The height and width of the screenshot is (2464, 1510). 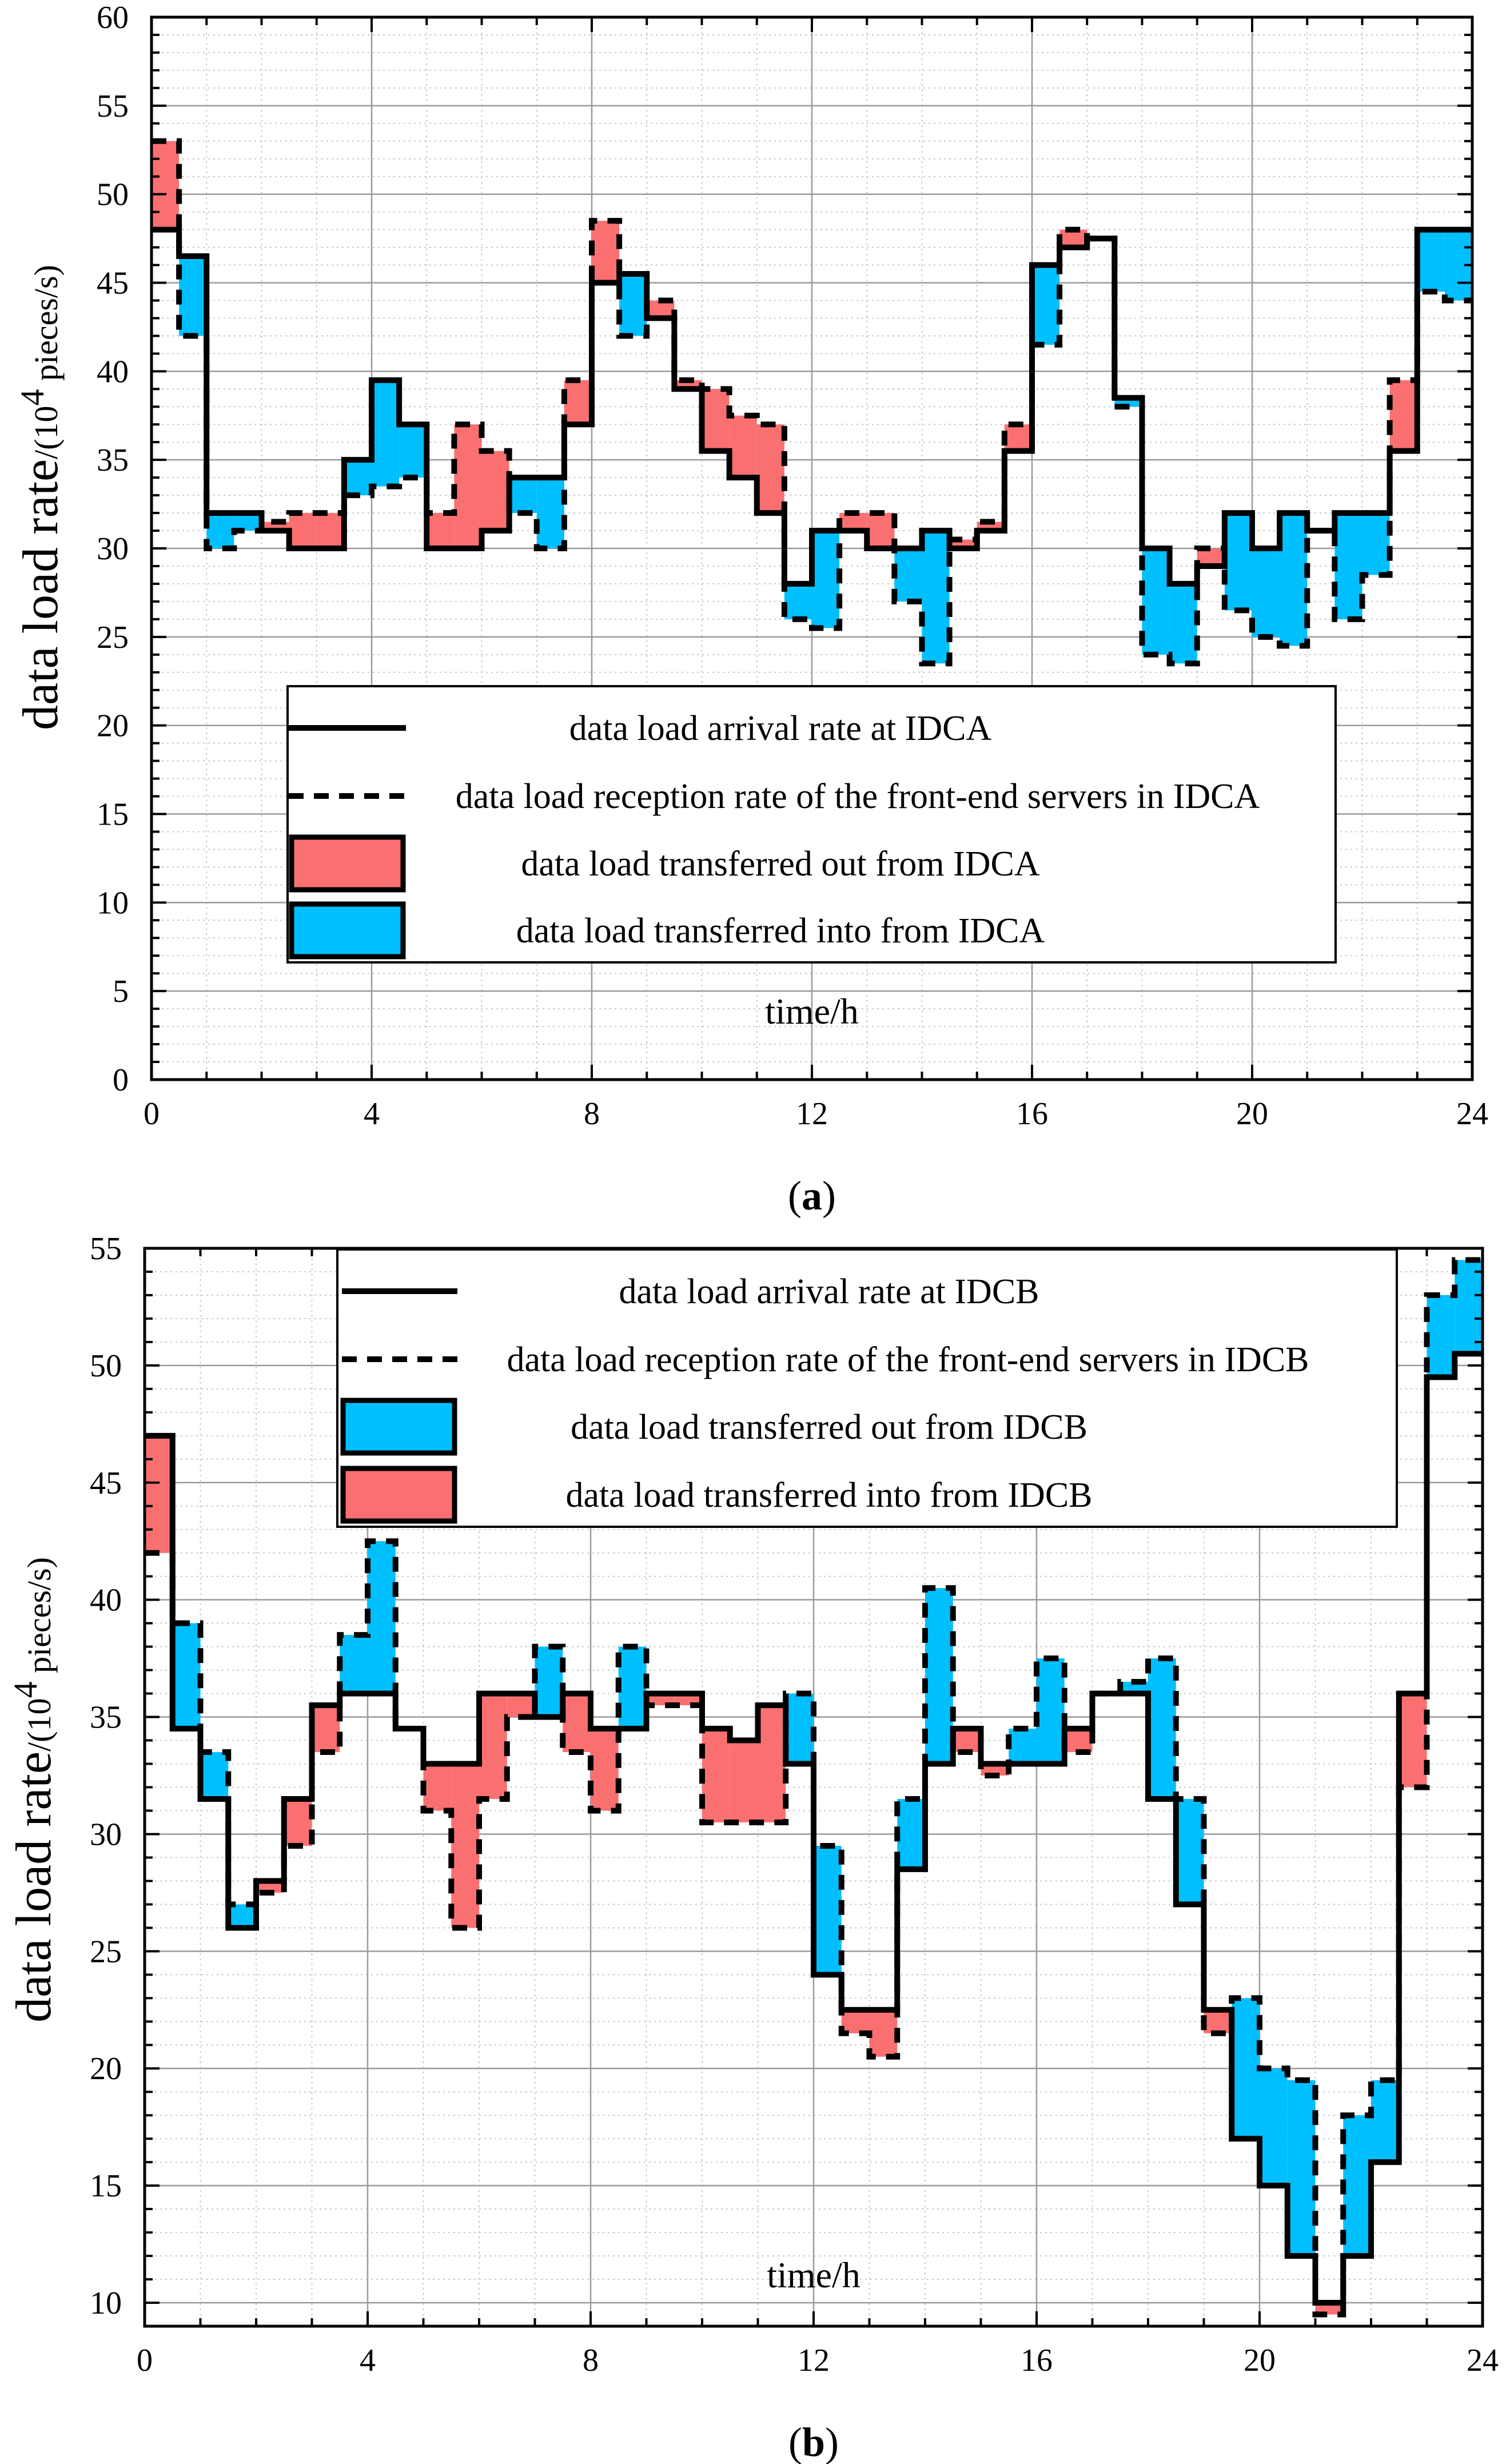 I want to click on y-axis-label: data load rate/(104 pieces/s), so click(x=34, y=1790).